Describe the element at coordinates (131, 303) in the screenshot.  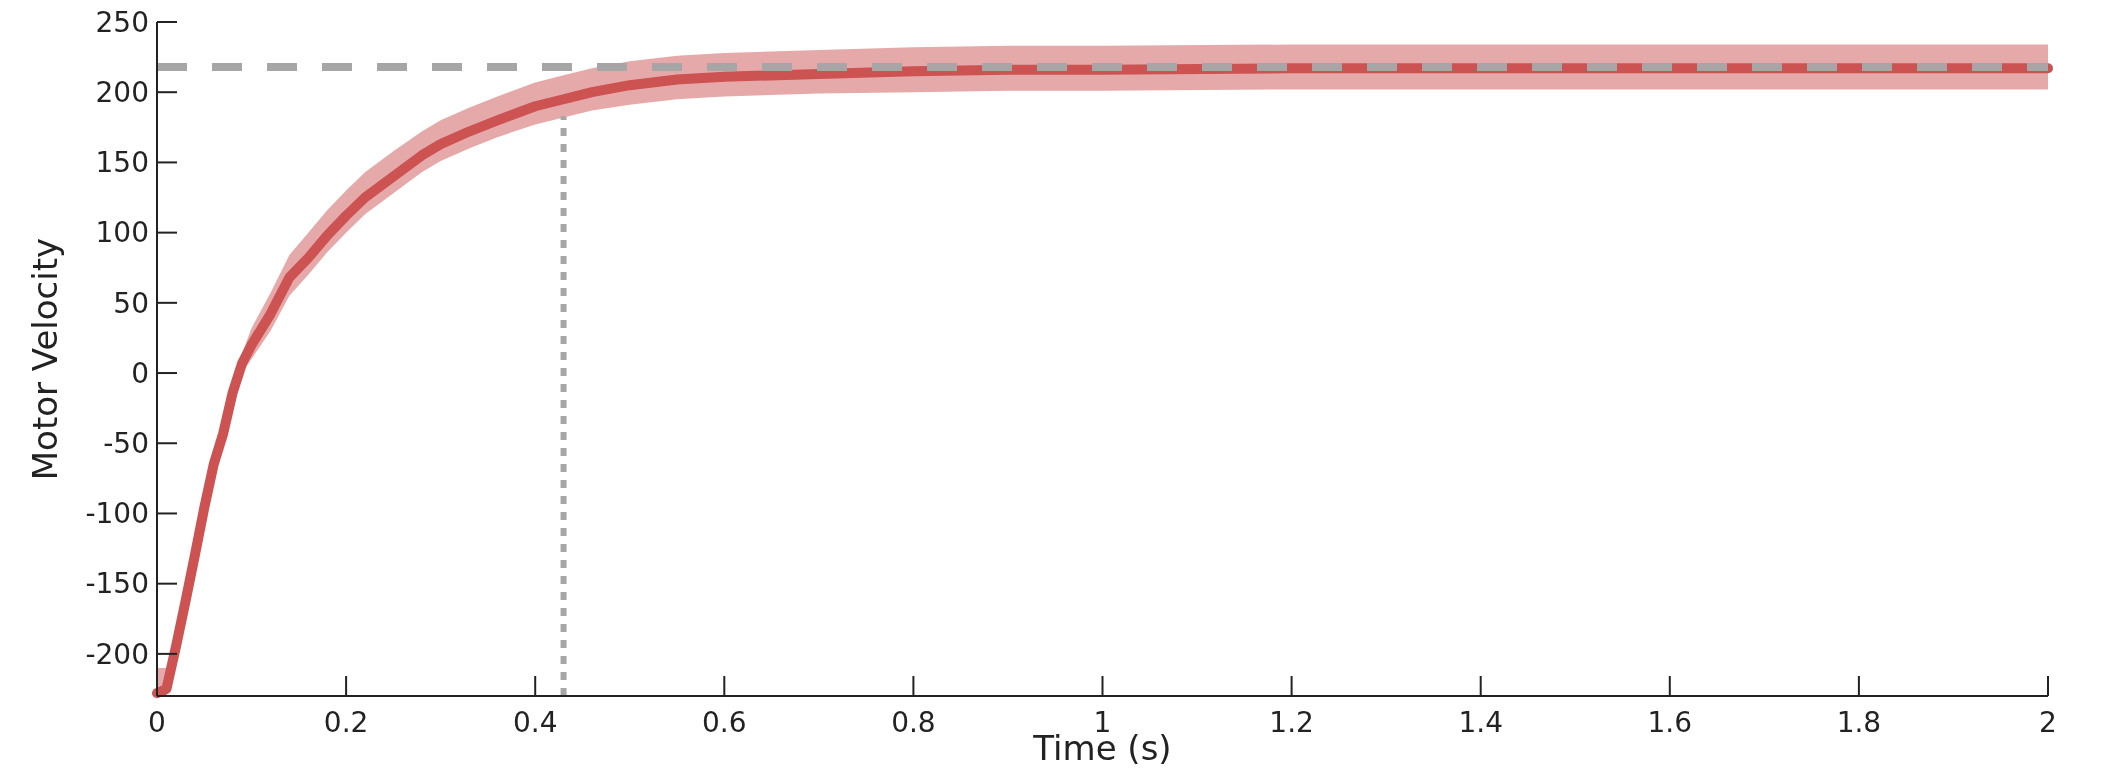
I see `y-tick-label: 50` at that location.